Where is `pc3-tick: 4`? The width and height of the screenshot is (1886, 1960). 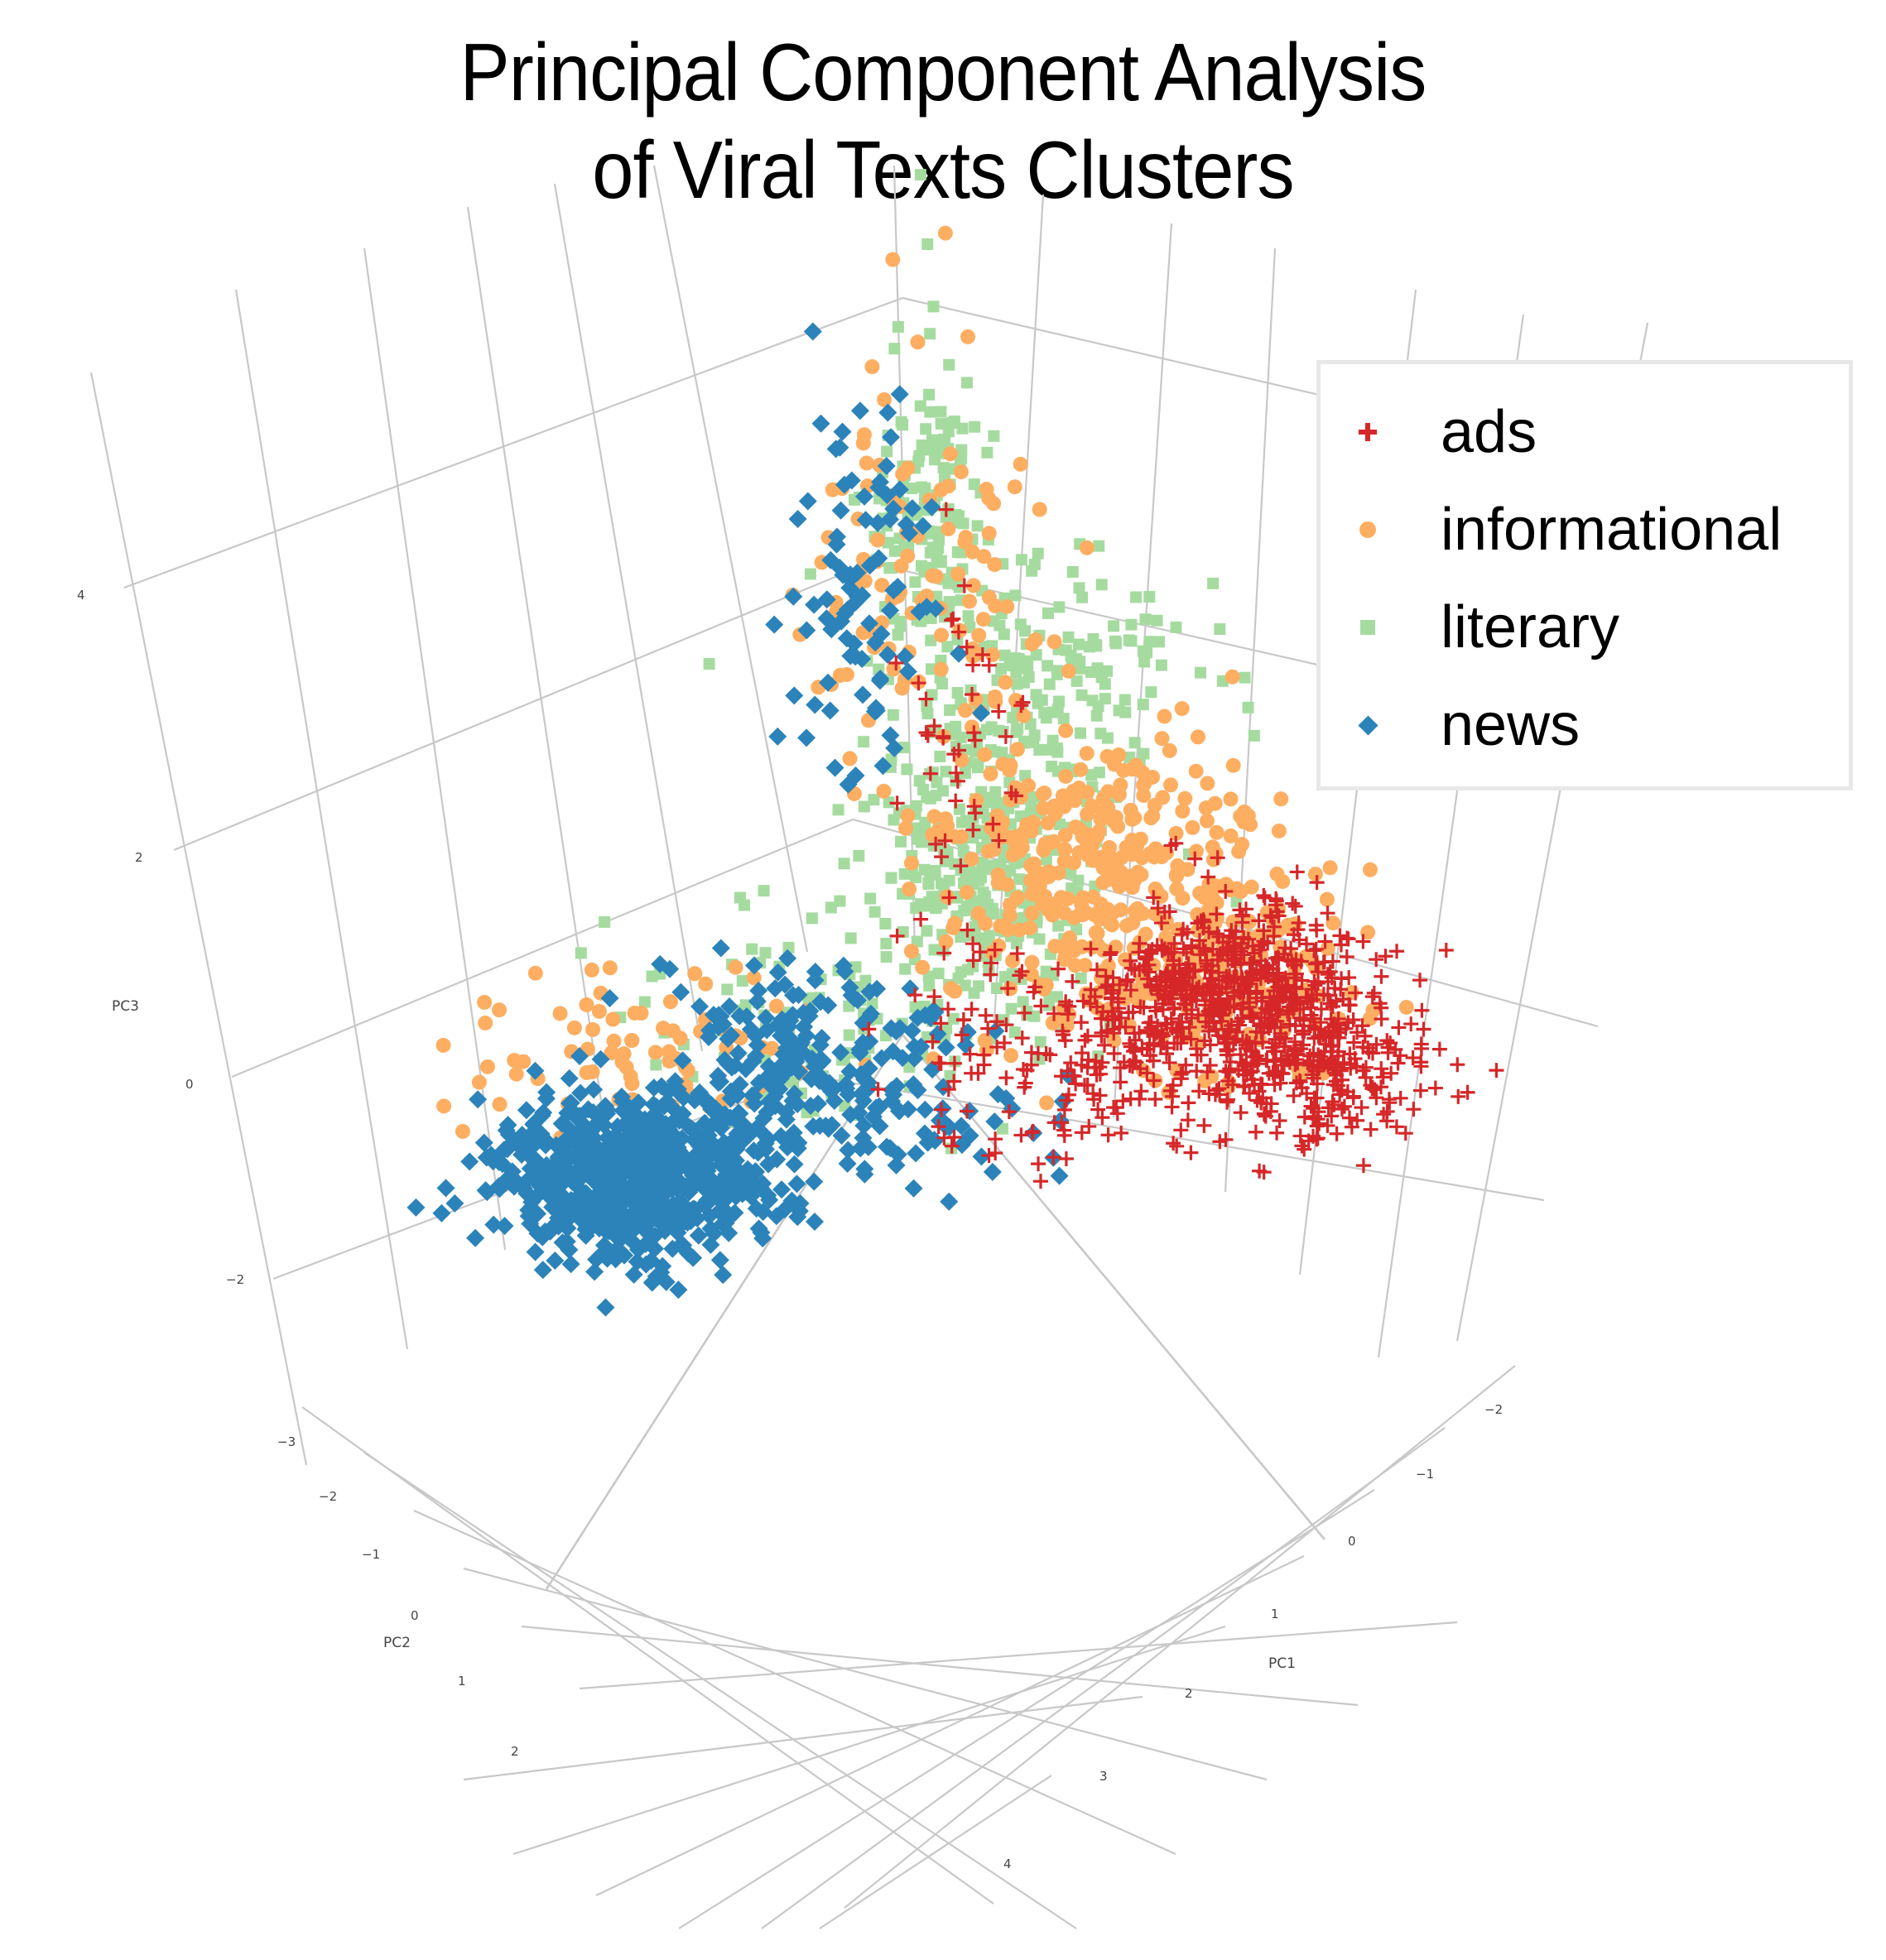 pc3-tick: 4 is located at coordinates (81, 596).